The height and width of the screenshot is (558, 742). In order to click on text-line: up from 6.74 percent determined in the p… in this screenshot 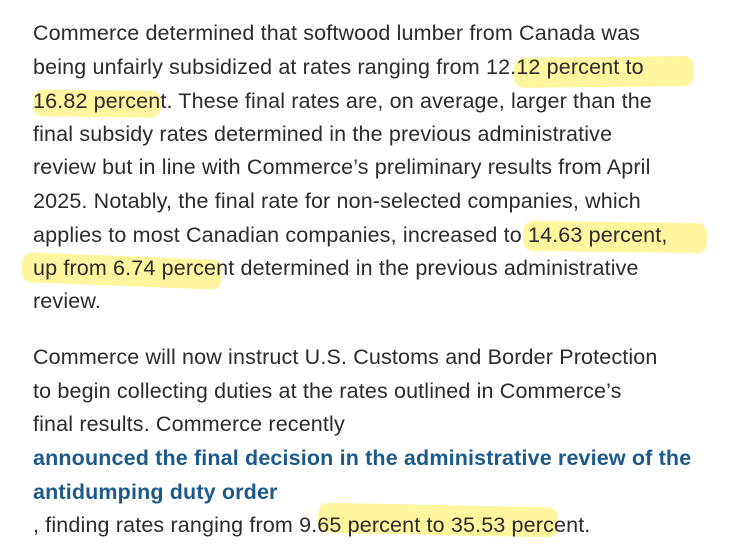, I will do `click(336, 268)`.